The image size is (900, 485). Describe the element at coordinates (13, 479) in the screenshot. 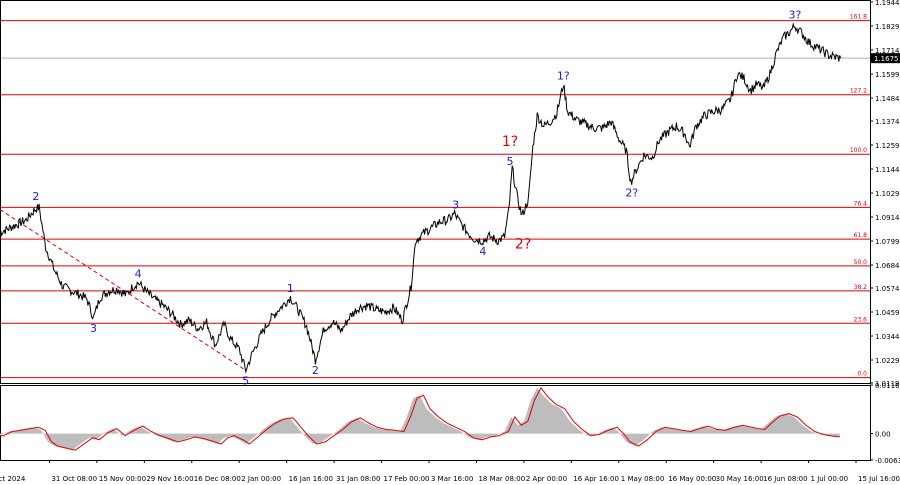

I see `time-tick-label: 15 Oct 2024` at that location.